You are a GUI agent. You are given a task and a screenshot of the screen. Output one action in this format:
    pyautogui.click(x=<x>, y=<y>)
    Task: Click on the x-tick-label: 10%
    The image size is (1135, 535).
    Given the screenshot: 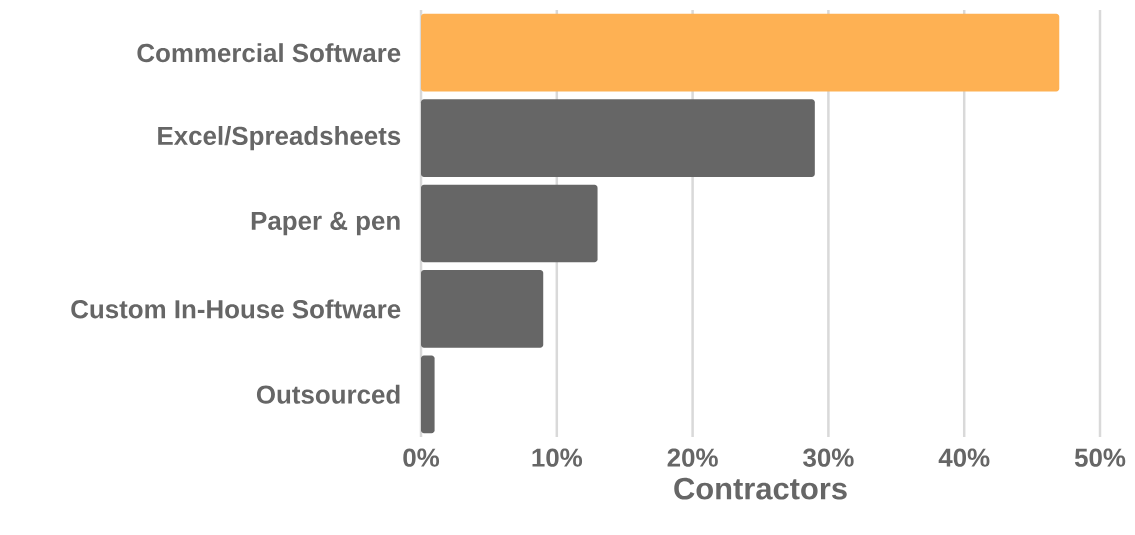 What is the action you would take?
    pyautogui.click(x=557, y=457)
    